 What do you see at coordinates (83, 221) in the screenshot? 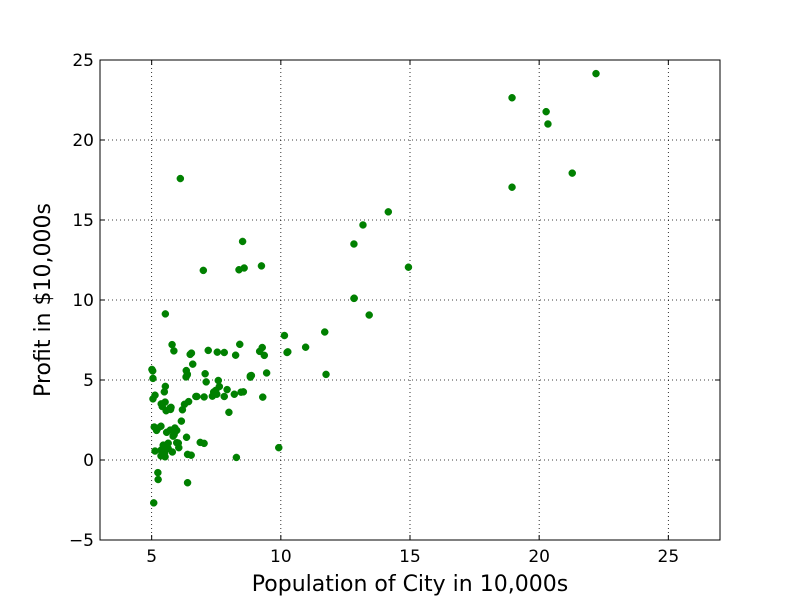
I see `y-tick-label: 15` at bounding box center [83, 221].